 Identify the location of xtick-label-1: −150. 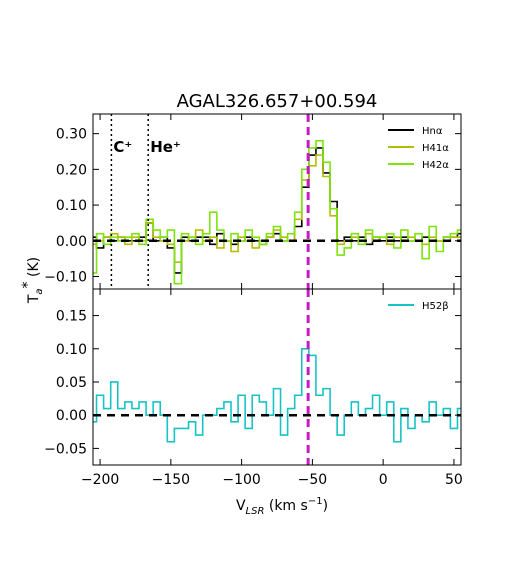
(171, 480).